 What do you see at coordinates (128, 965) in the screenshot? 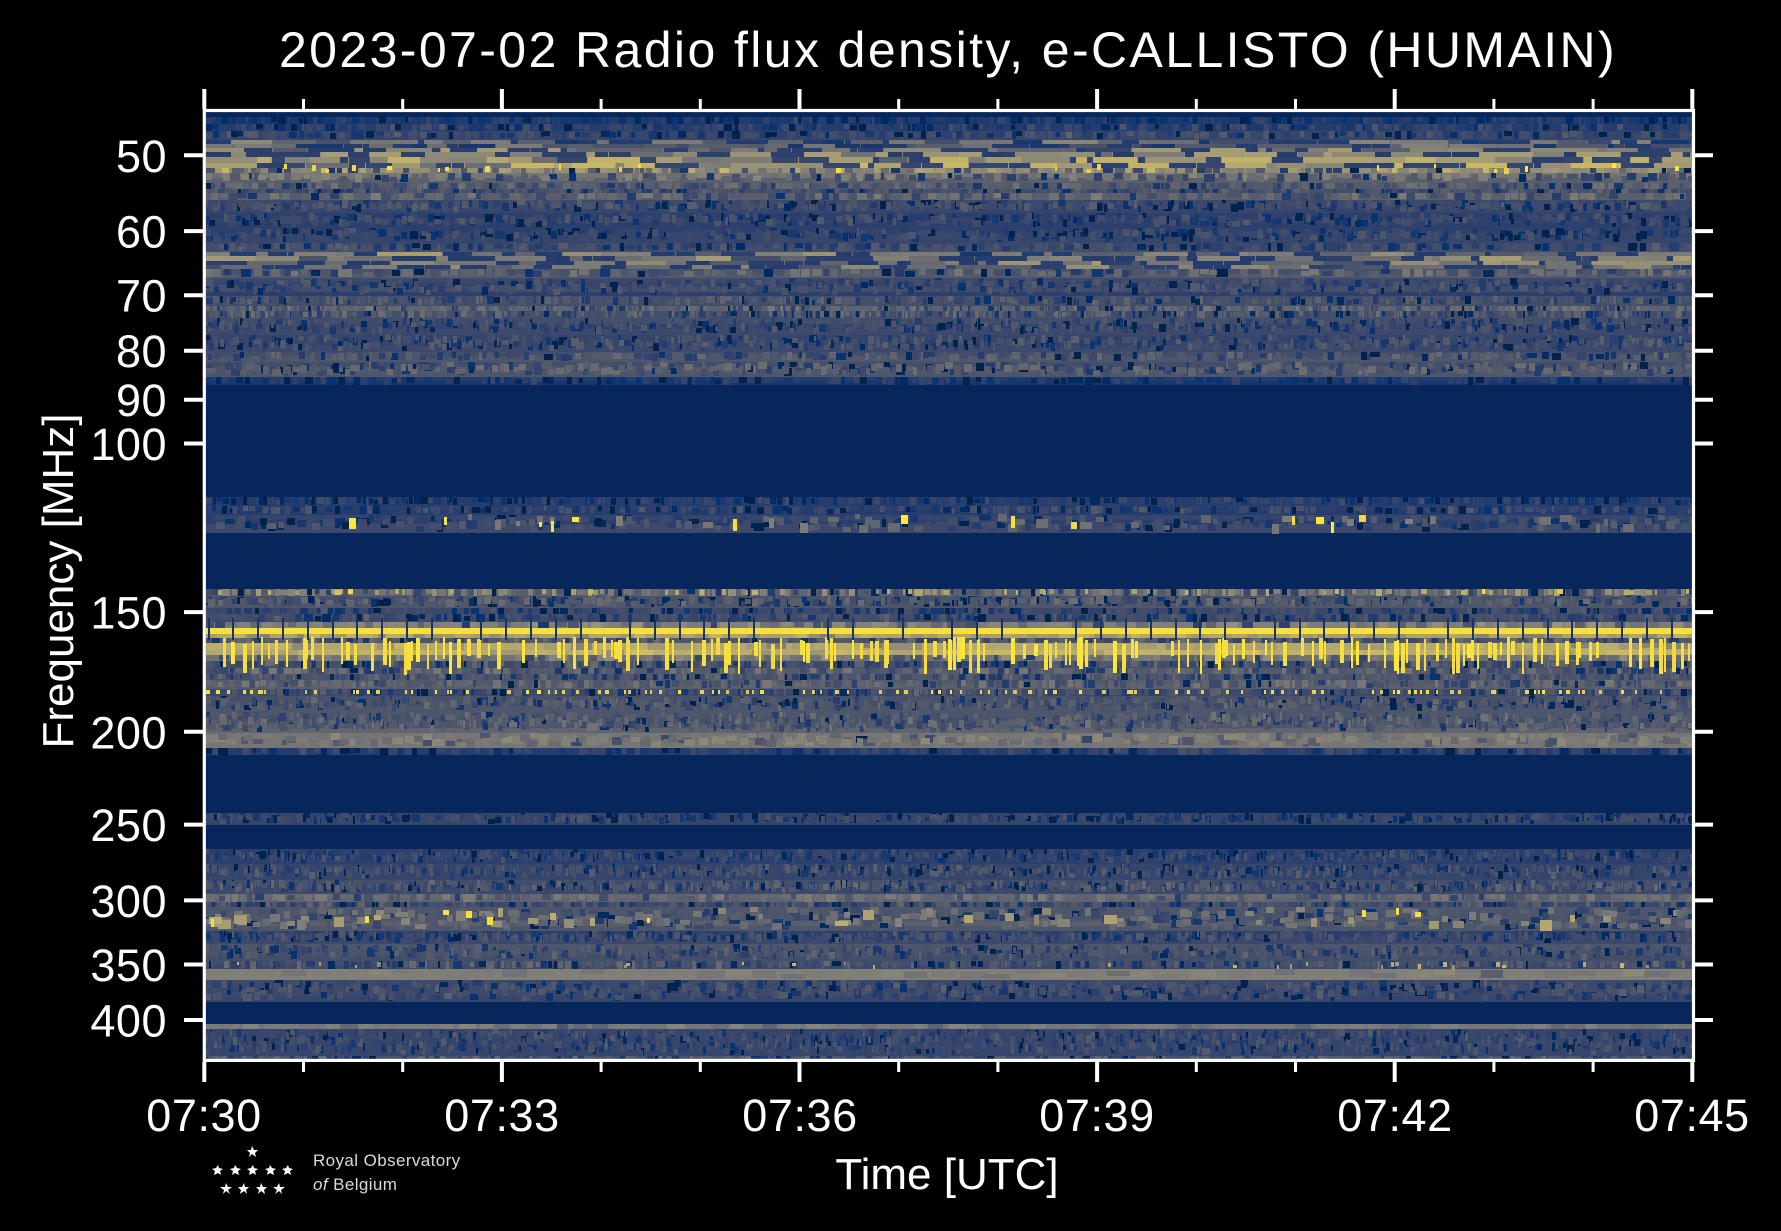
I see `svg-text: 350` at bounding box center [128, 965].